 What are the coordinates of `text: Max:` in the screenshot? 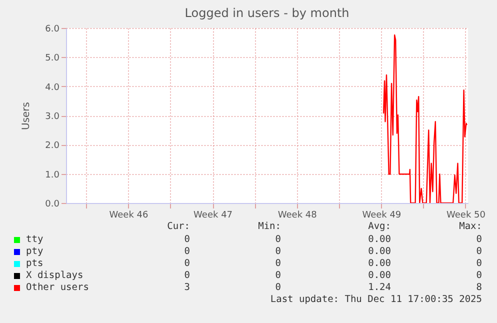 It's located at (470, 226).